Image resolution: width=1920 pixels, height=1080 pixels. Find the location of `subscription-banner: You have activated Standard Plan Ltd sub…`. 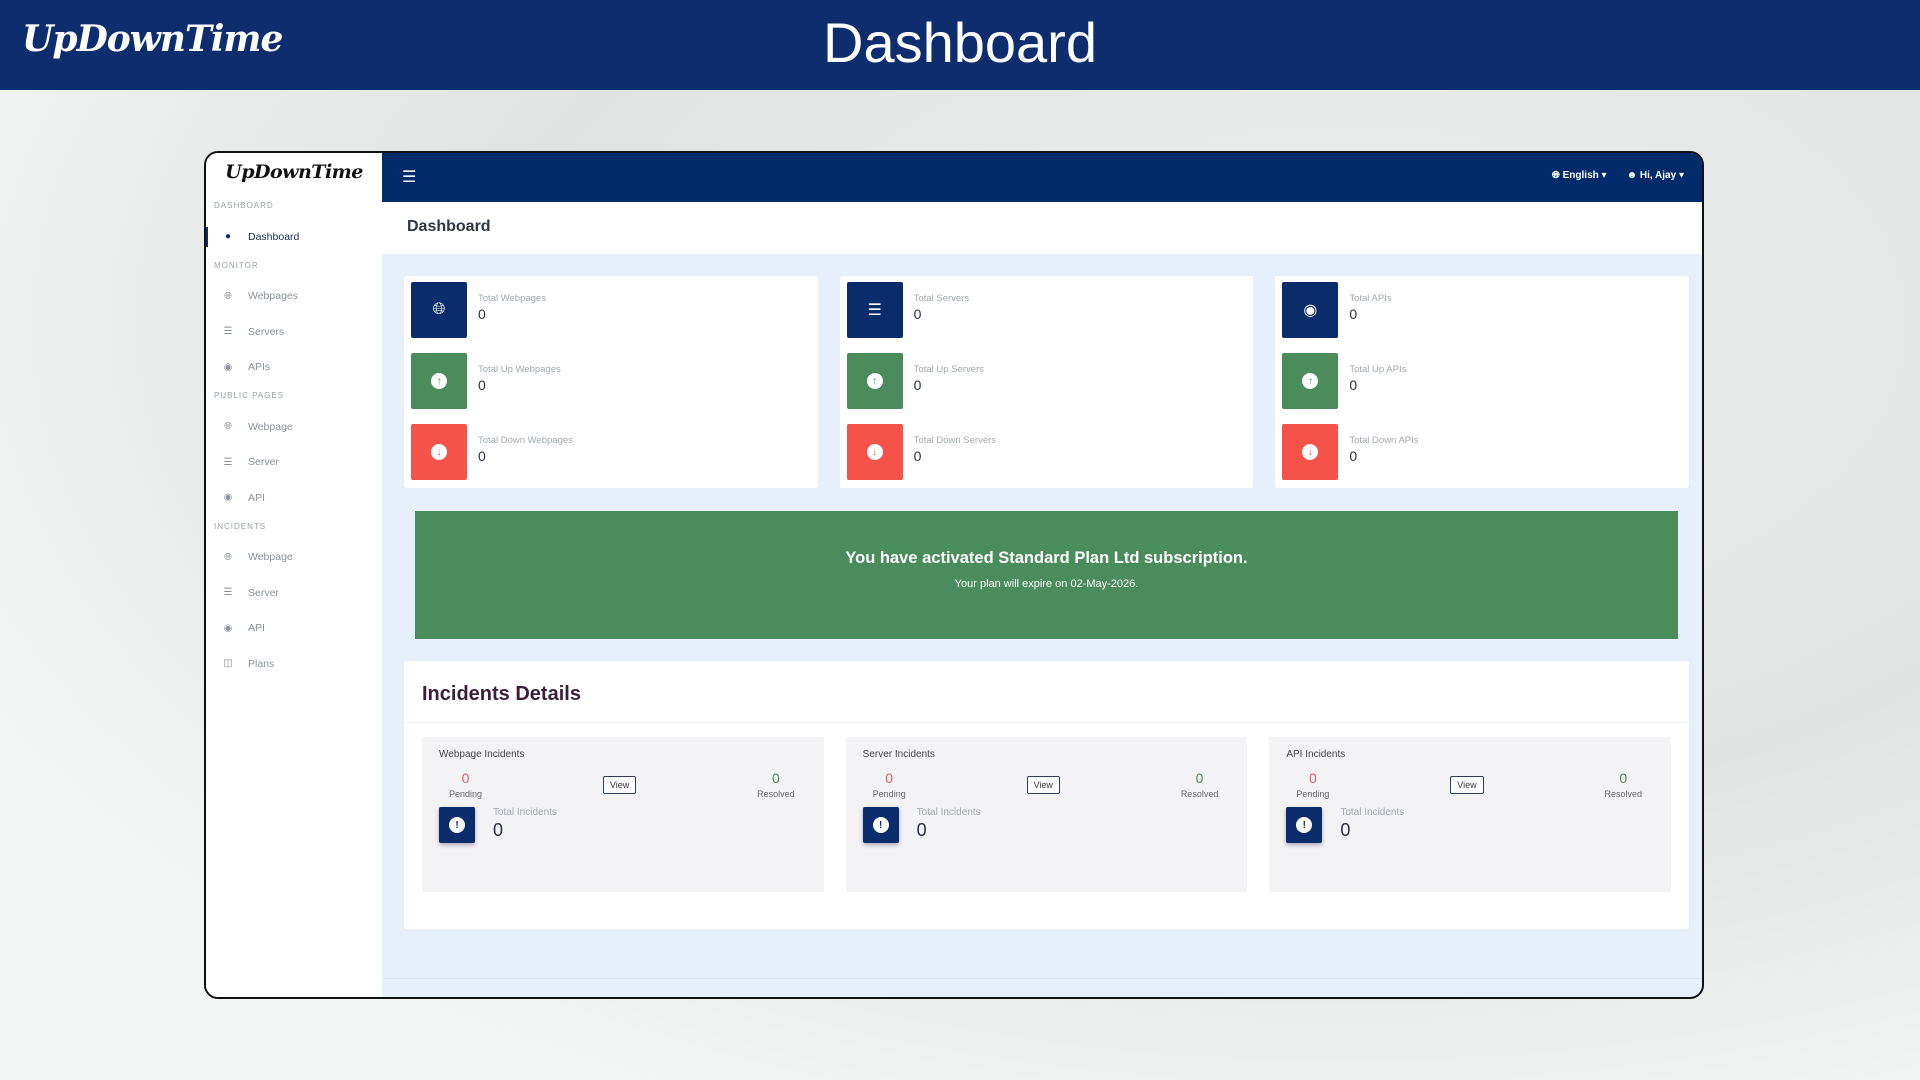

subscription-banner: You have activated Standard Plan Ltd sub… is located at coordinates (1046, 575).